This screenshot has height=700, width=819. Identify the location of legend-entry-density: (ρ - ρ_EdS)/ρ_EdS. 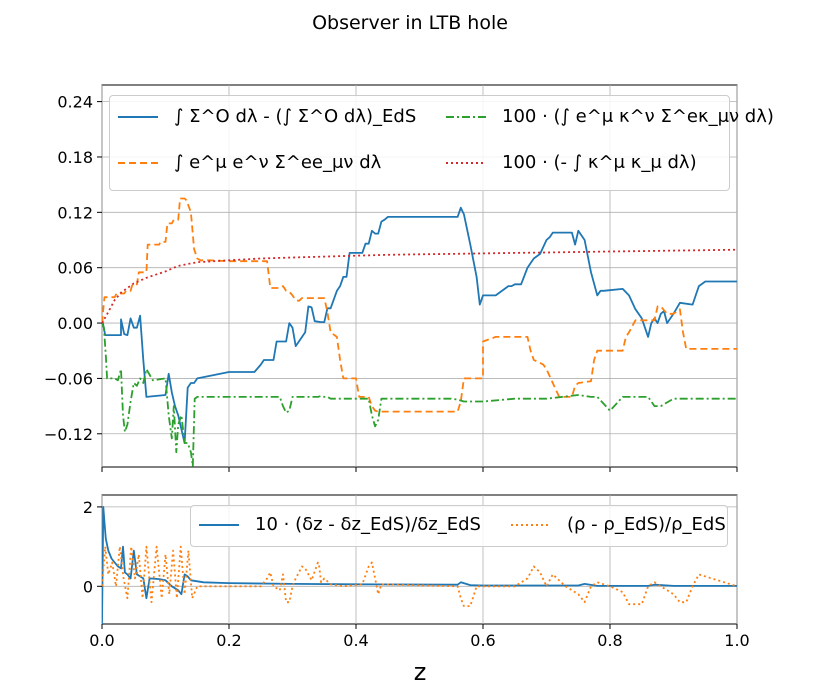
(617, 524).